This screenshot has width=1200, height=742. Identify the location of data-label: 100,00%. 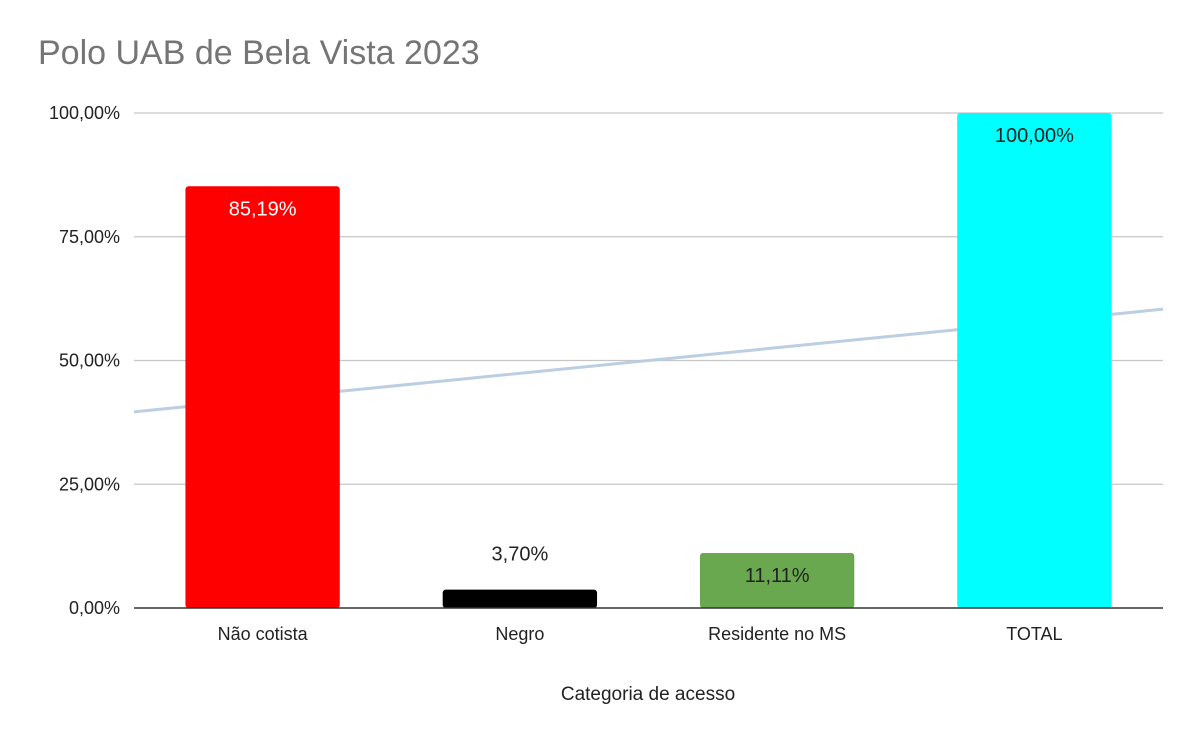
(1034, 136).